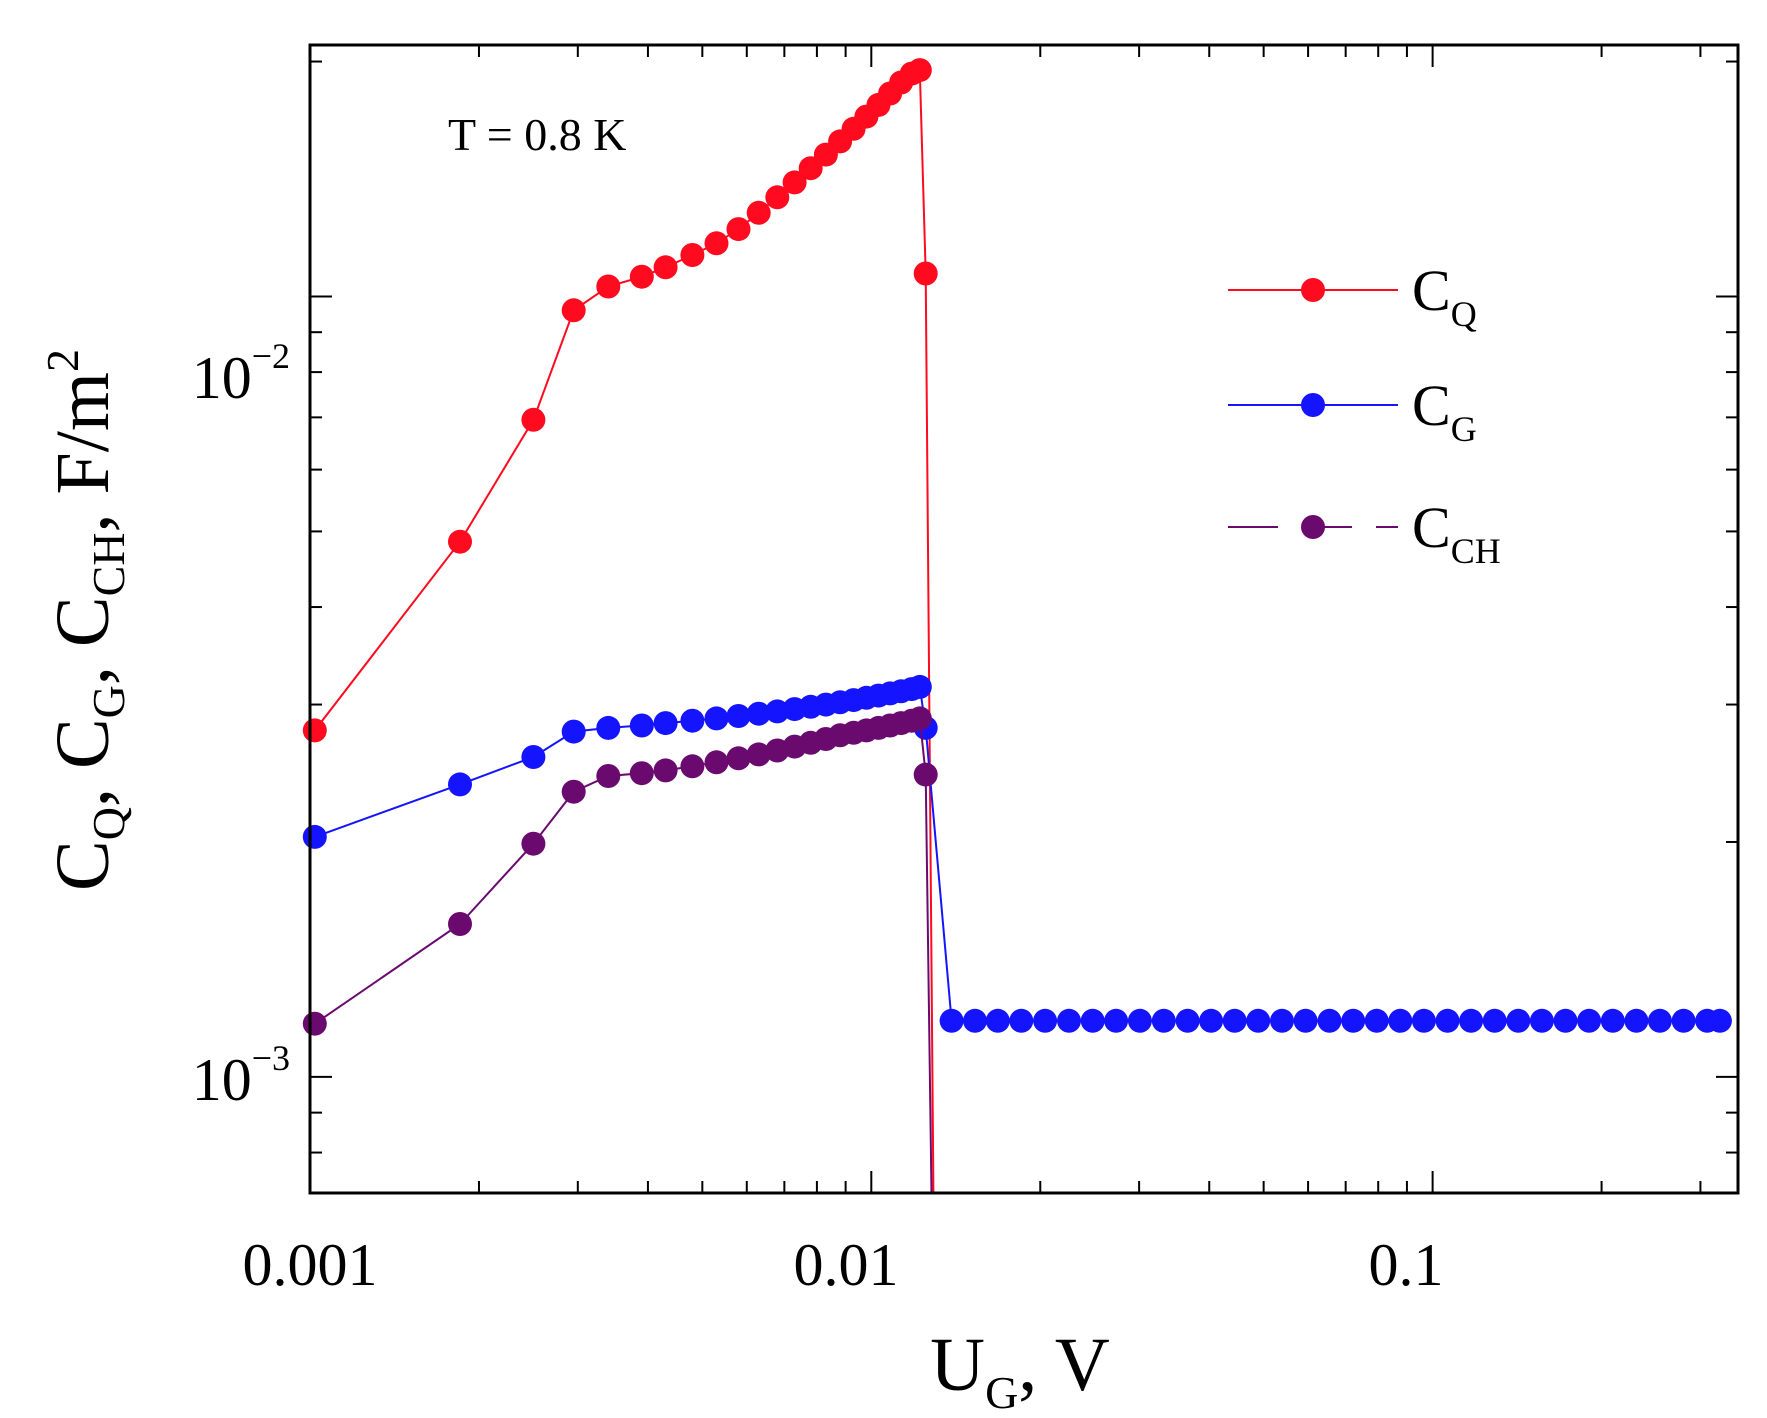  Describe the element at coordinates (83, 452) in the screenshot. I see `y-label-unit: , F/m` at that location.